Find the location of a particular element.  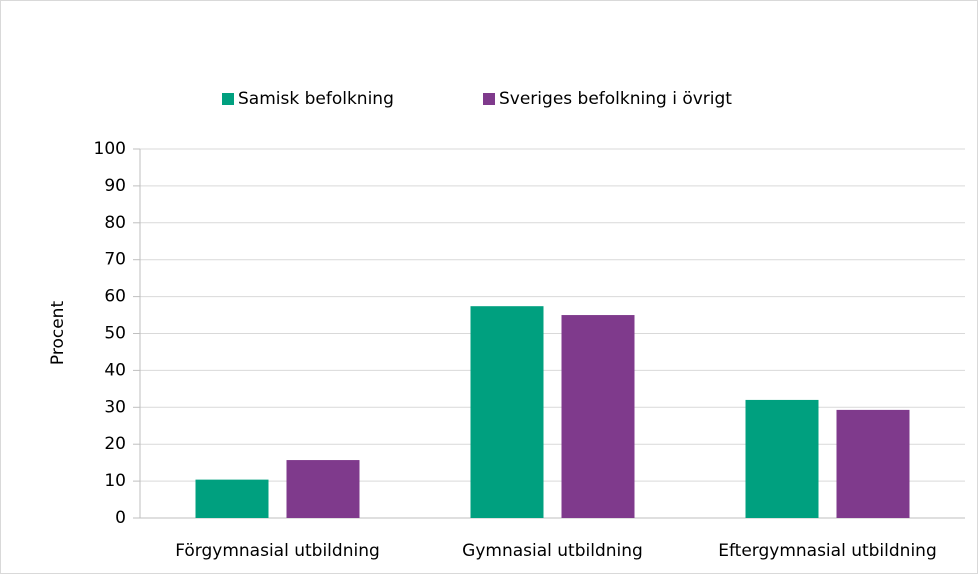

y-tick-label: 100 is located at coordinates (110, 149).